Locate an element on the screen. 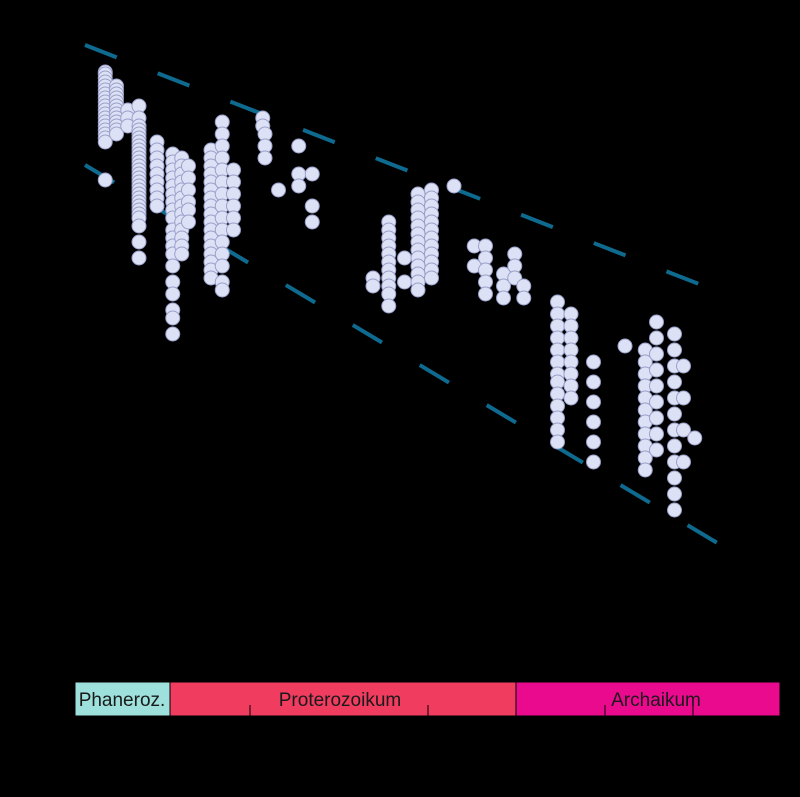 This screenshot has height=797, width=800. eon-label-phanerozoic: Phaneroz. is located at coordinates (122, 700).